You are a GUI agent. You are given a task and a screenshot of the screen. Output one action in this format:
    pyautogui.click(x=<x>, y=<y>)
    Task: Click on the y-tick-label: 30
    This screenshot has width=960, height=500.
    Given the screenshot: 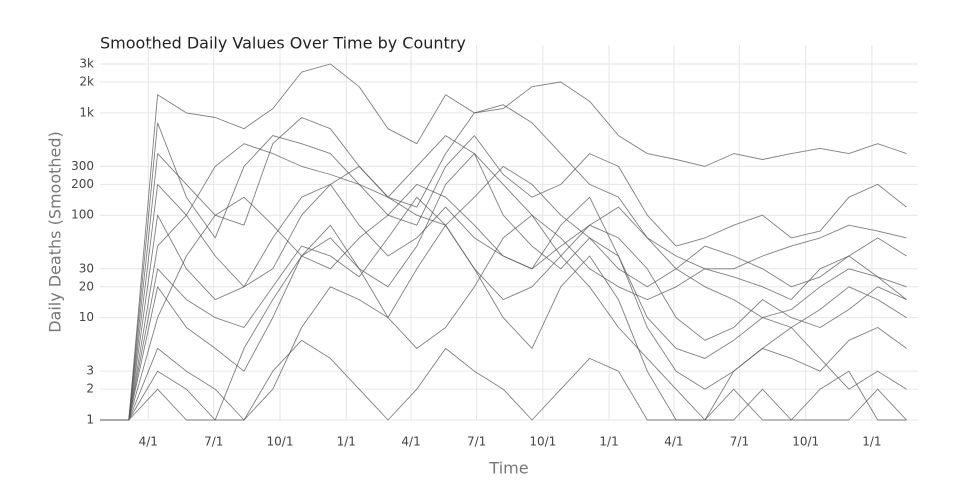 What is the action you would take?
    pyautogui.click(x=86, y=268)
    